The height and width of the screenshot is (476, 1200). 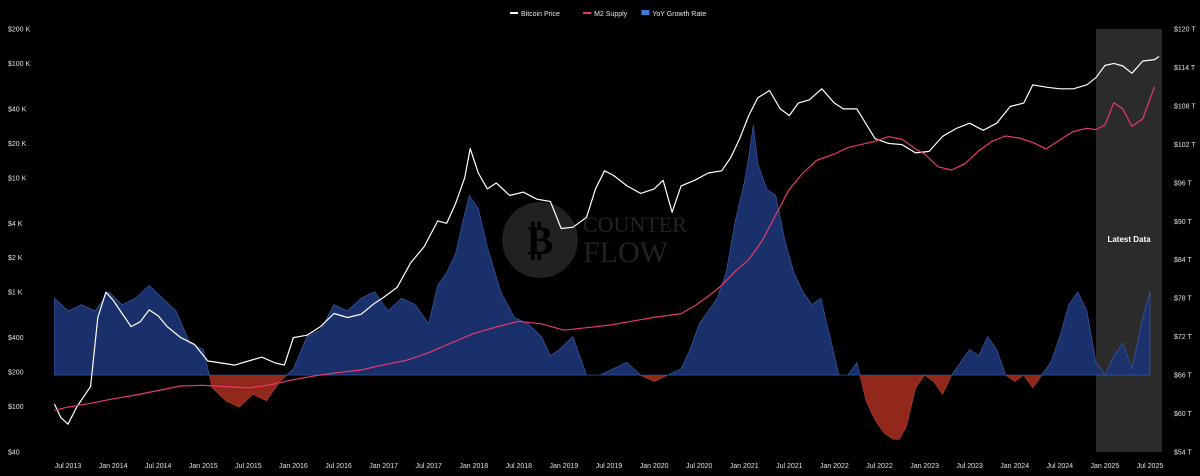 I want to click on y-right-tick-label: $102 T, so click(x=1185, y=145).